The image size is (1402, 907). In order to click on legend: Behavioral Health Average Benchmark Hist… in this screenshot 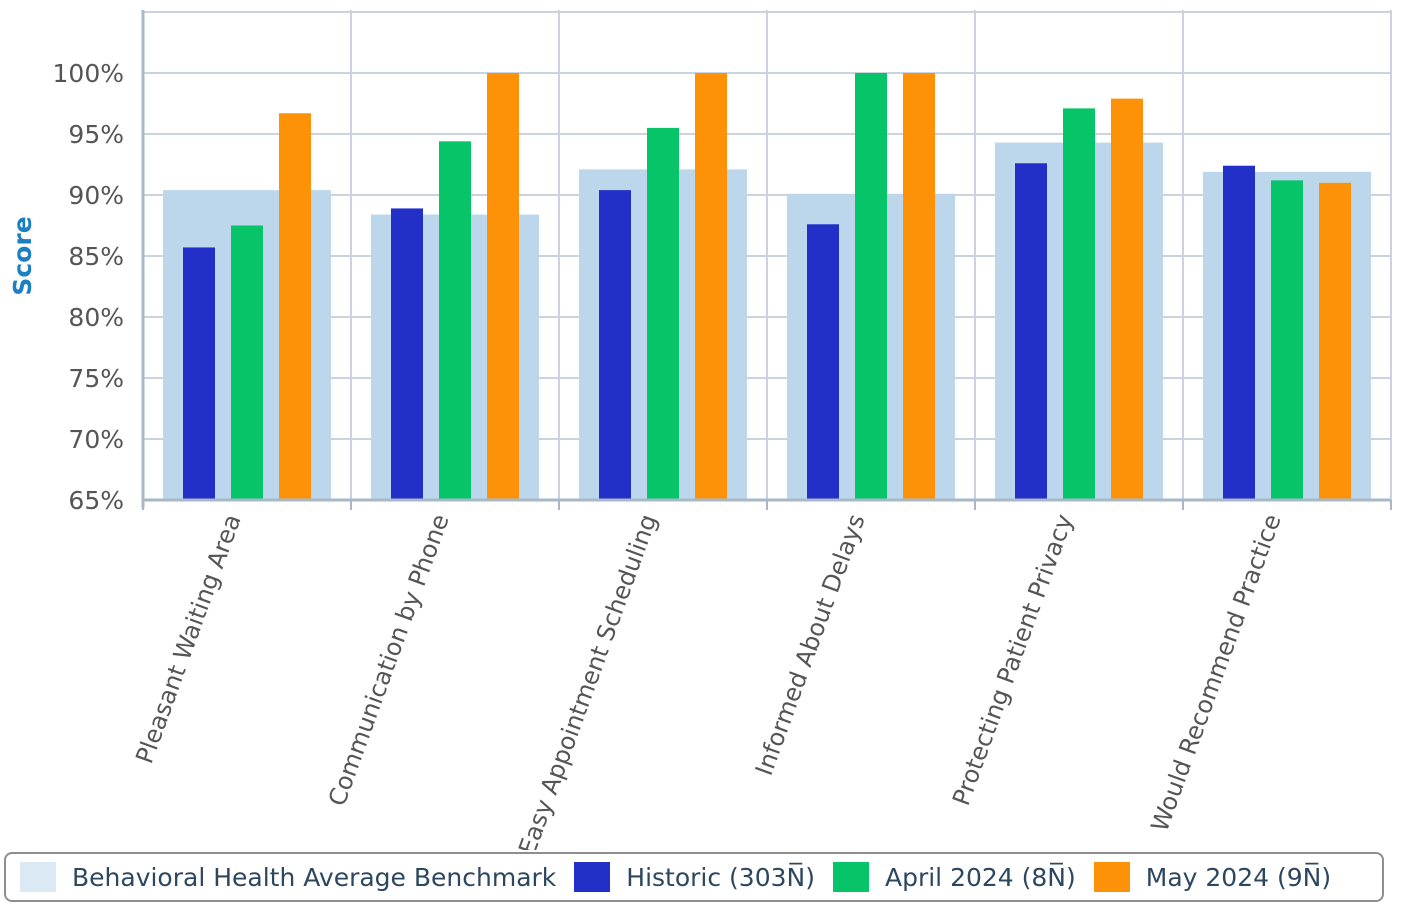, I will do `click(694, 877)`.